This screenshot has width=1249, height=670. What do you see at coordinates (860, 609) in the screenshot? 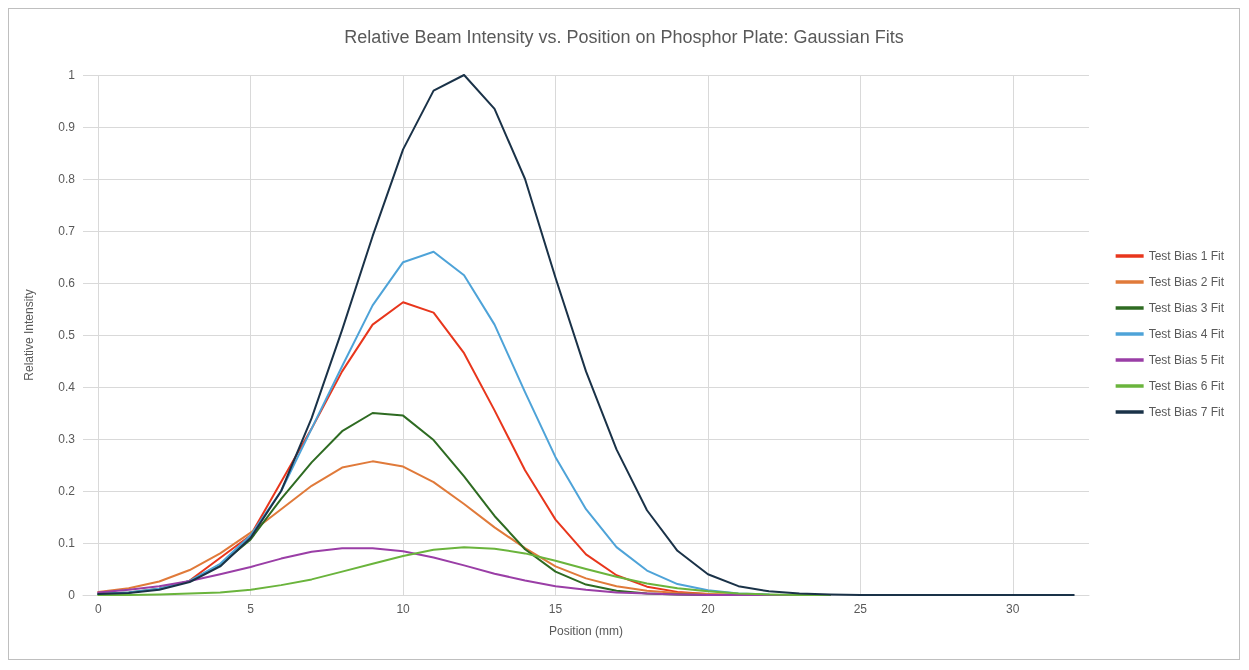
I see `x-tick-label: 25` at bounding box center [860, 609].